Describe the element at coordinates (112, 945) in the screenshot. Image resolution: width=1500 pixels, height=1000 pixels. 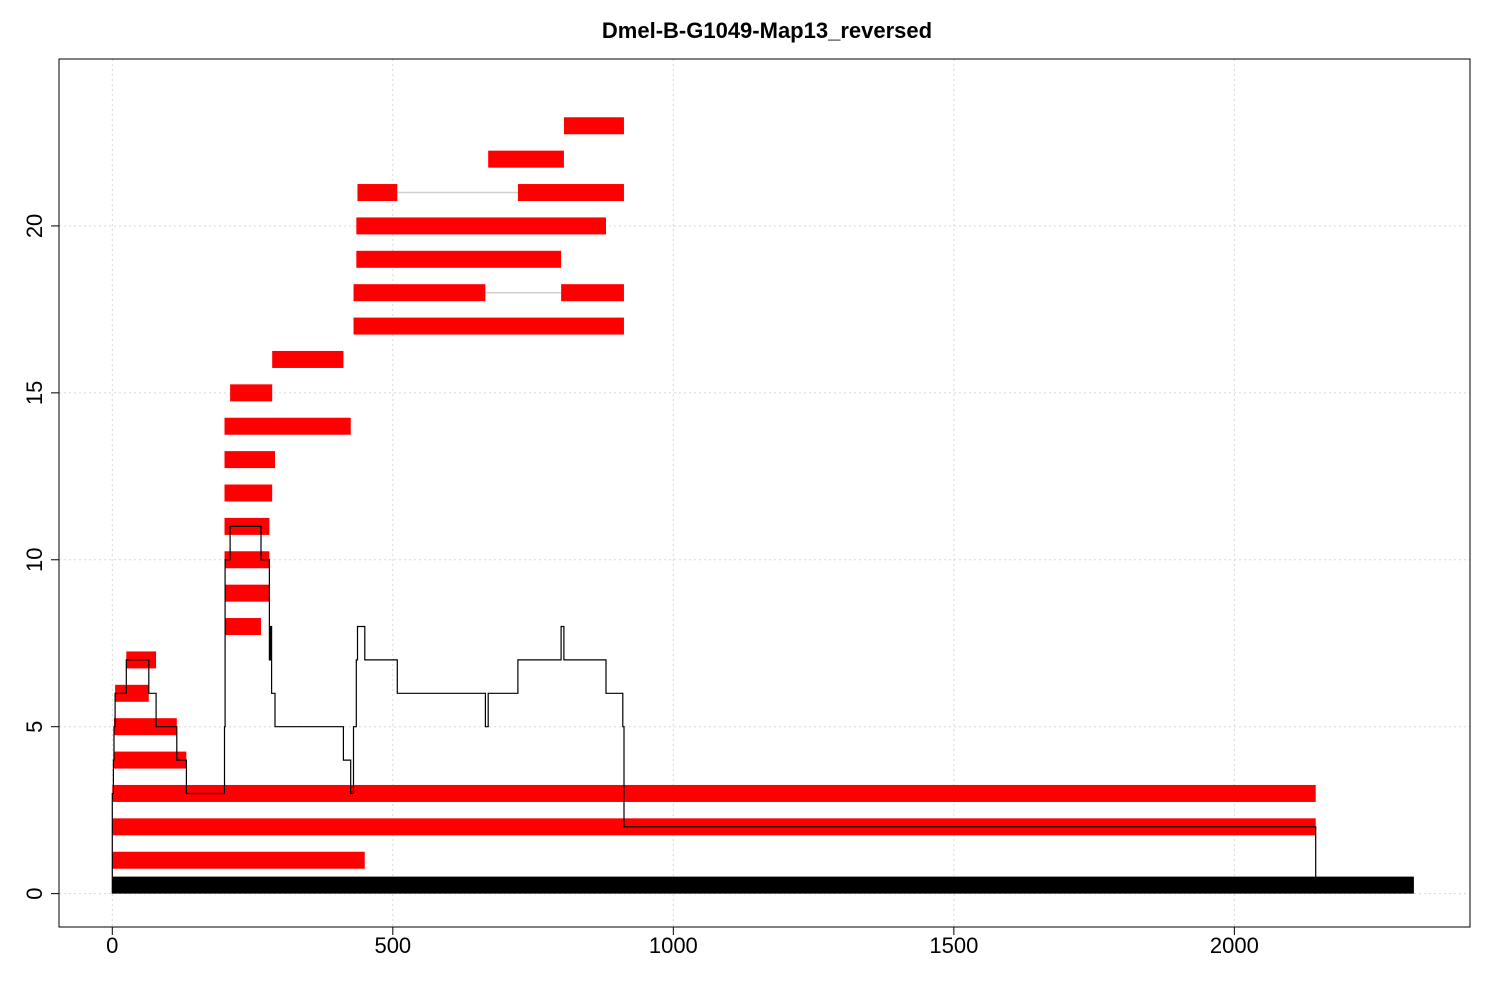
I see `x-tick-label: 0` at that location.